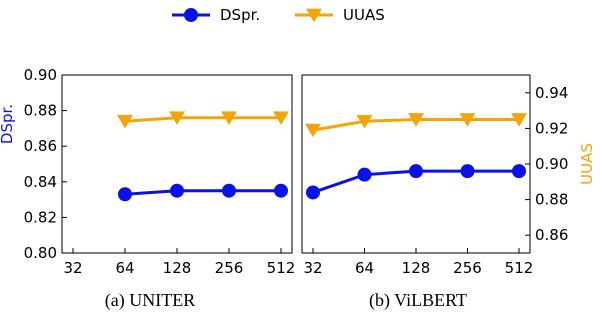 The width and height of the screenshot is (602, 320). I want to click on y-tick-label: 0.86, so click(40, 146).